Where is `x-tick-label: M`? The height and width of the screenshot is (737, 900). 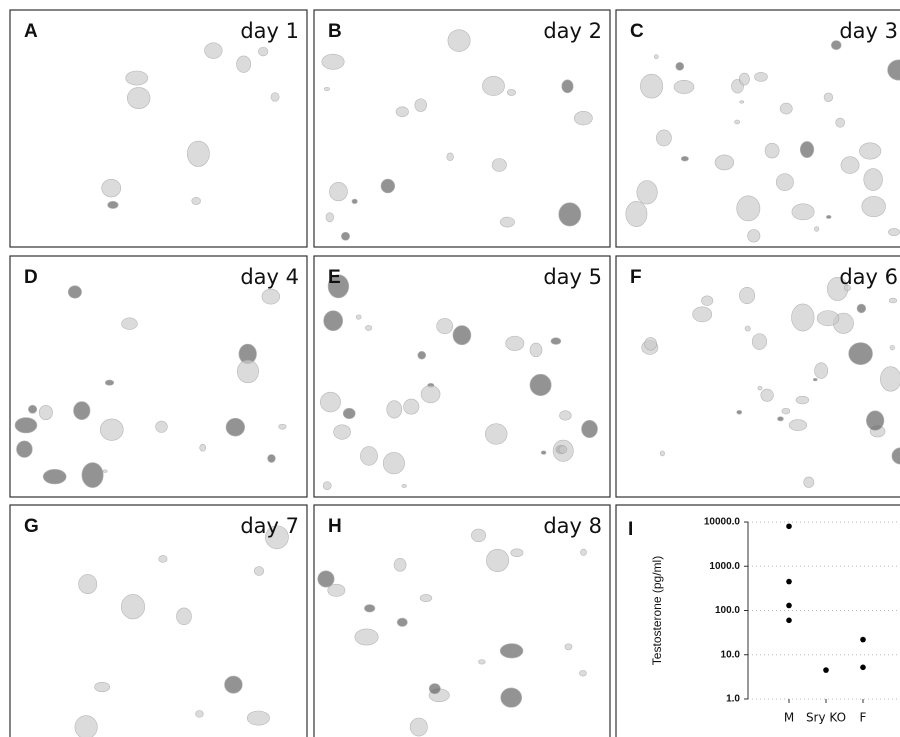 x-tick-label: M is located at coordinates (789, 718).